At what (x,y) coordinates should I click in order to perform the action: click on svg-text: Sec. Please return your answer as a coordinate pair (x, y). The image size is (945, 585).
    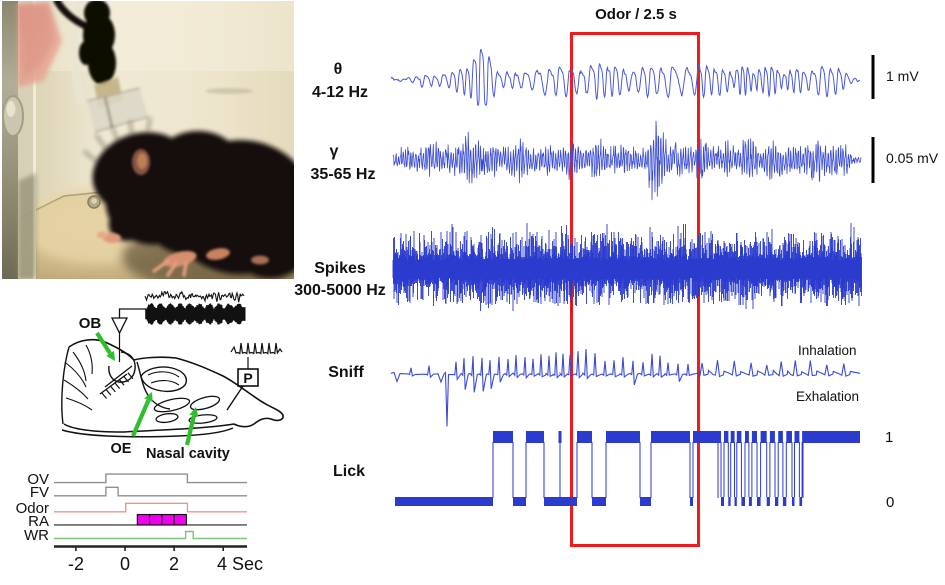
    Looking at the image, I should click on (247, 564).